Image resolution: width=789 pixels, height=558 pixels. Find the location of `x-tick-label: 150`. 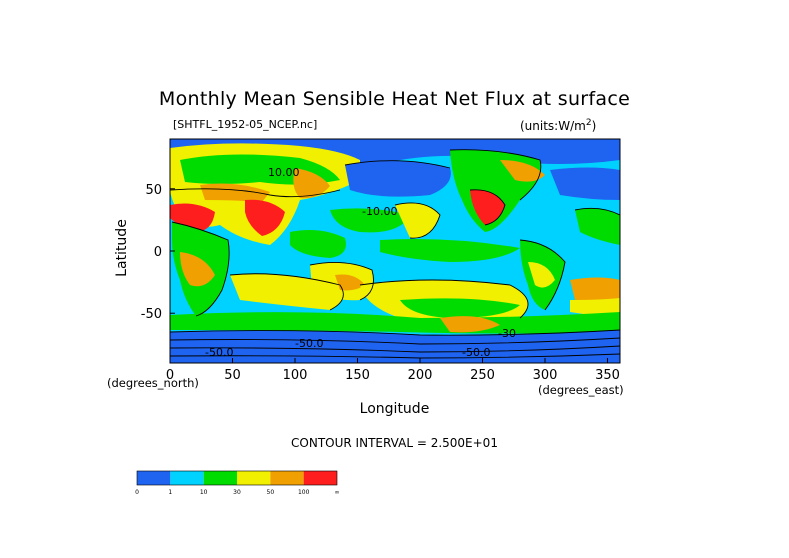

x-tick-label: 150 is located at coordinates (357, 375).